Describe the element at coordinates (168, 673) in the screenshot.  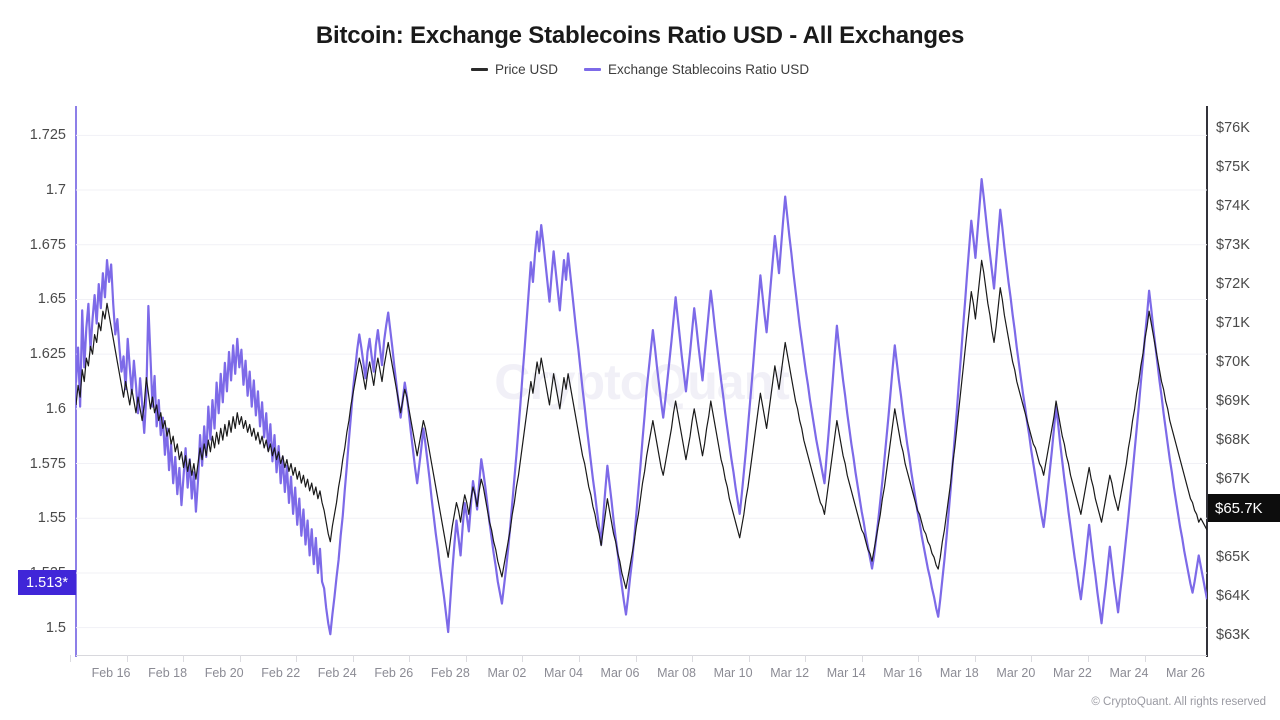
I see `x-axis-tick-label: Feb 18` at that location.